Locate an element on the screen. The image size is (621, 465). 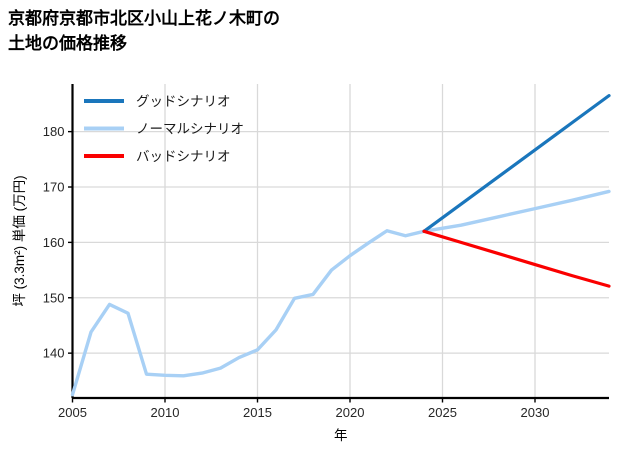
ytick-label-140: 140 is located at coordinates (54, 353).